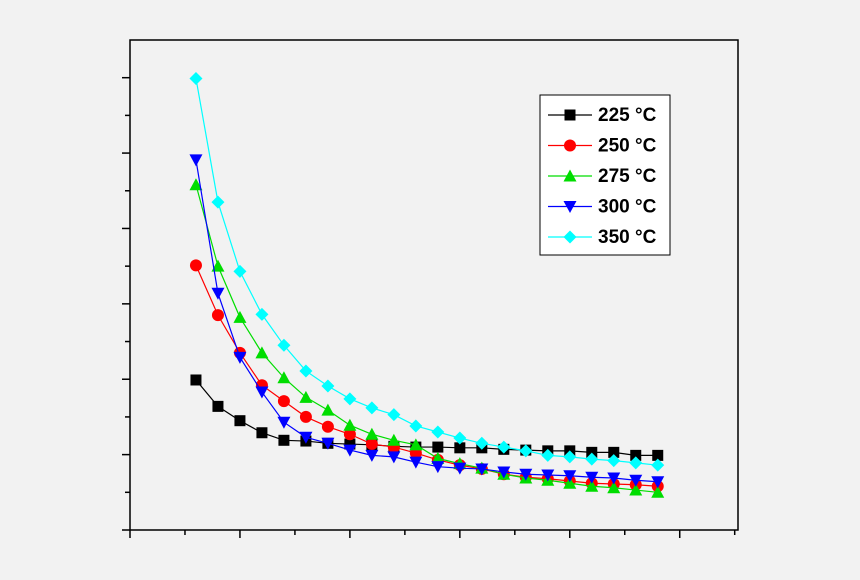 The height and width of the screenshot is (580, 860). What do you see at coordinates (627, 146) in the screenshot?
I see `legend-label: 250 °C` at bounding box center [627, 146].